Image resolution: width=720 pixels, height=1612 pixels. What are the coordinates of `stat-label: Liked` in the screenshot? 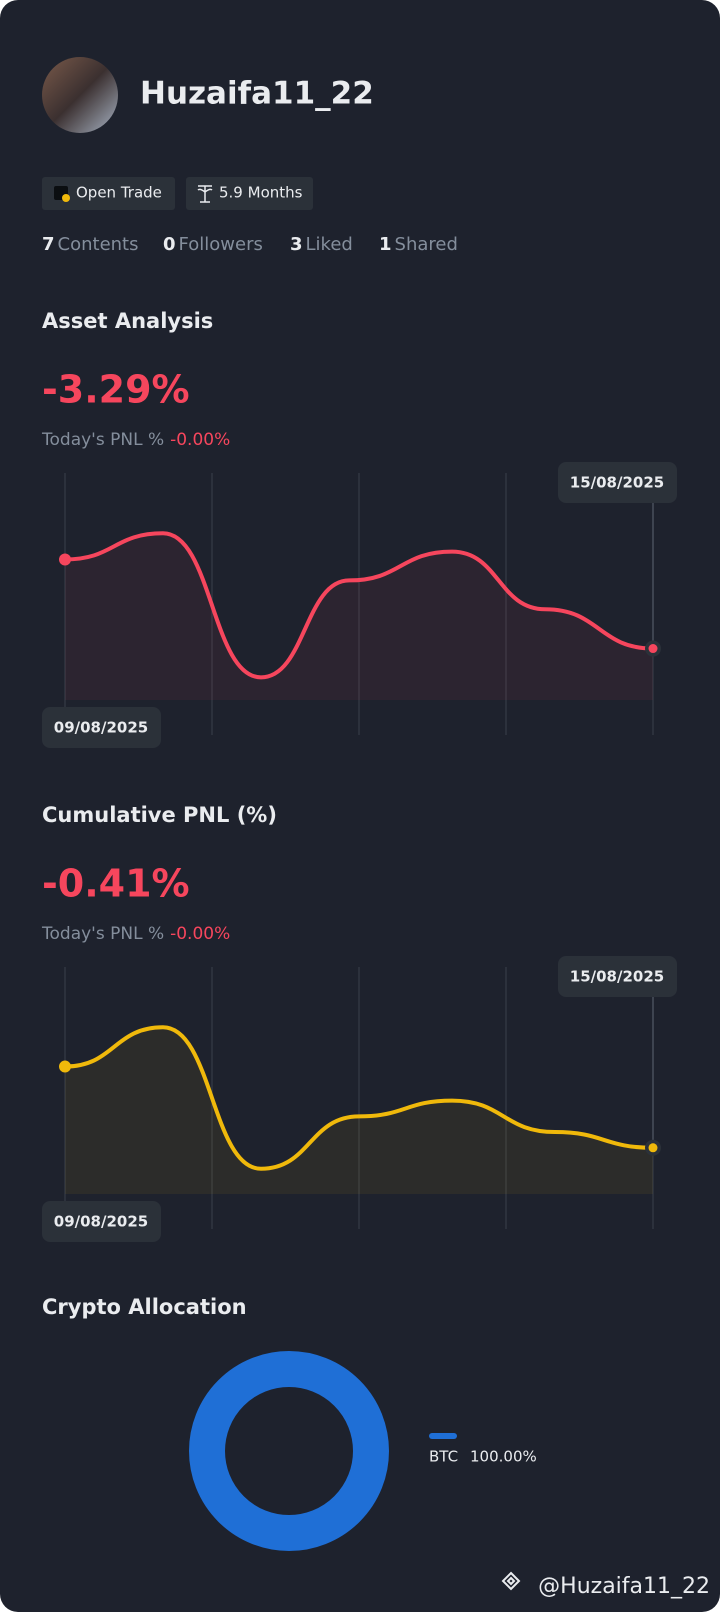 It's located at (329, 244).